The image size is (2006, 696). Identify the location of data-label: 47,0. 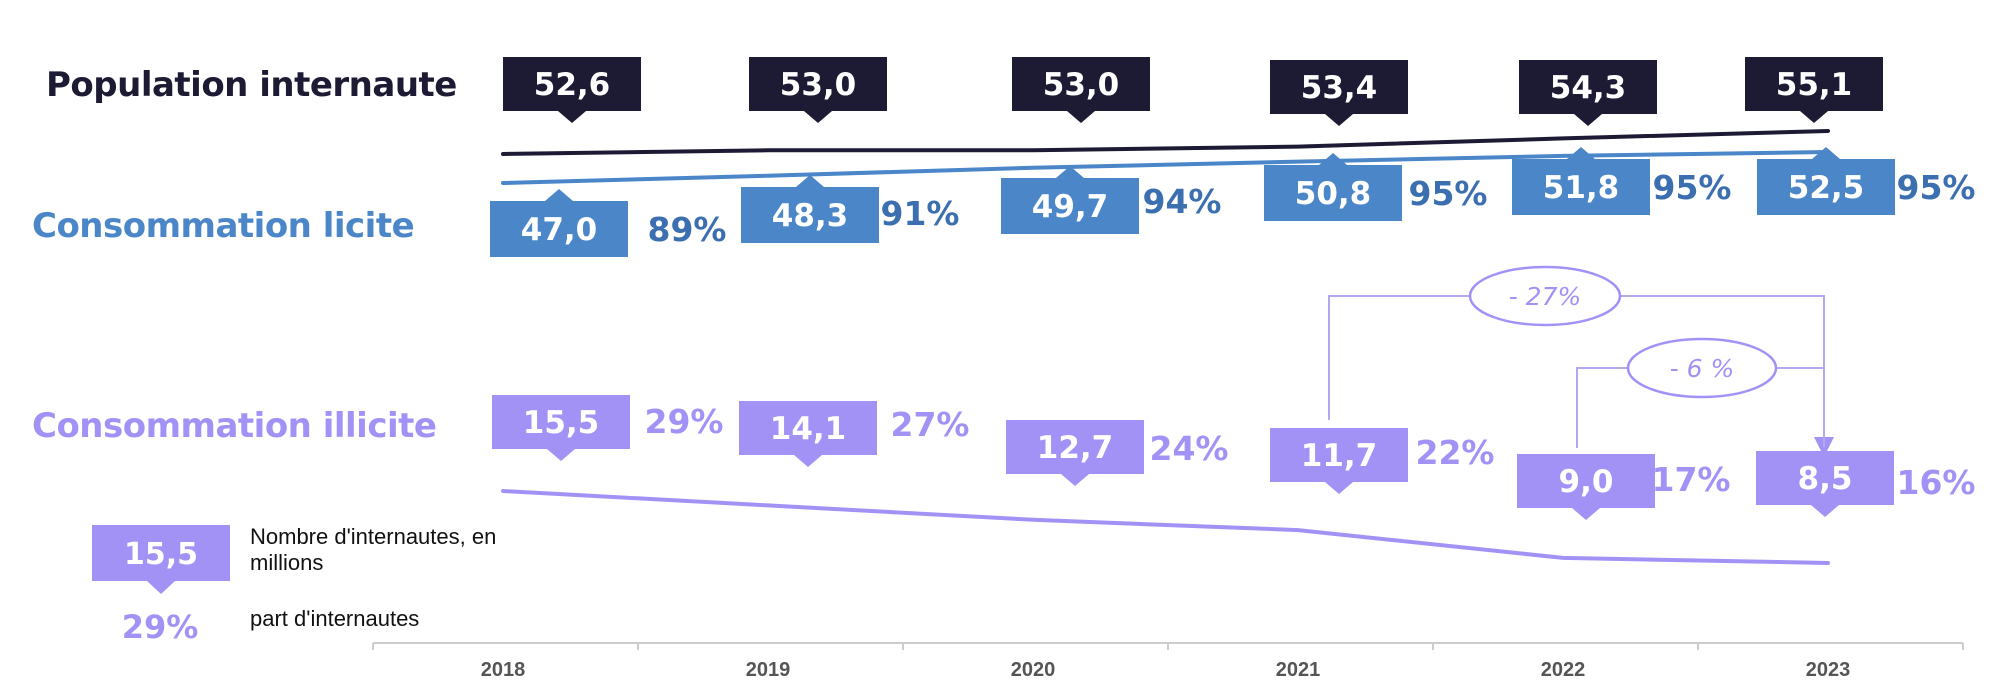
(559, 230).